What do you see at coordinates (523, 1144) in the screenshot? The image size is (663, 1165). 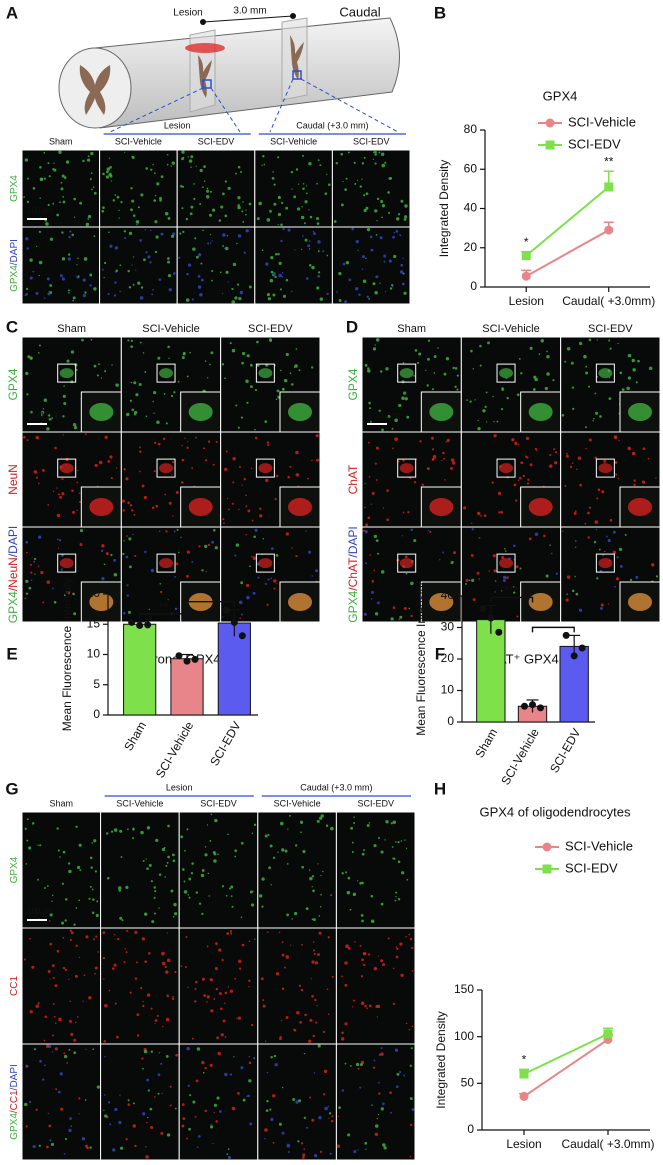 I see `x-tick-label: Lesion` at bounding box center [523, 1144].